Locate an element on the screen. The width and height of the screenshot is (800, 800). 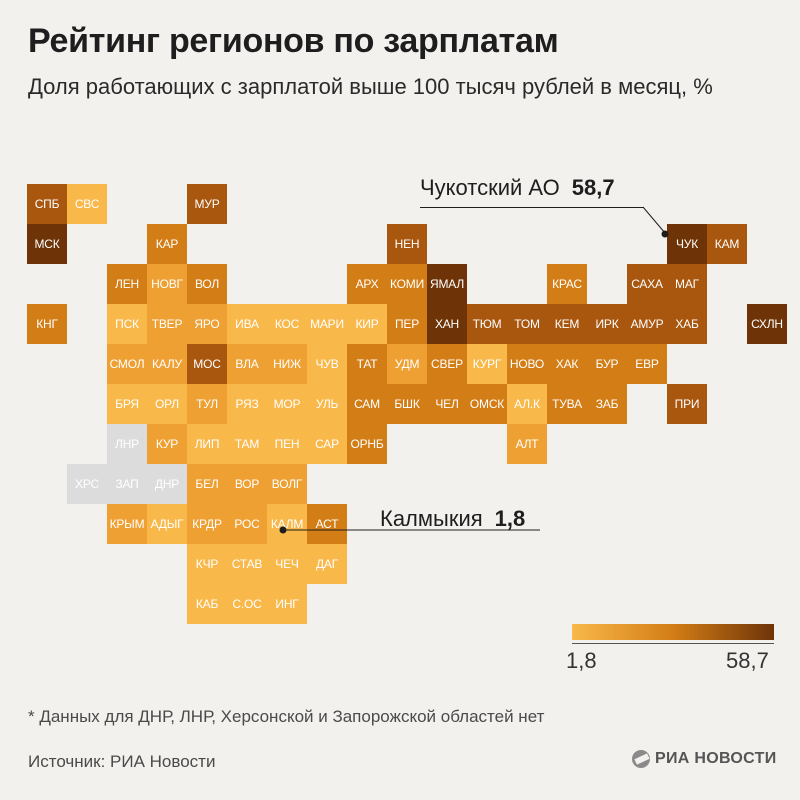
source-text: Источник: РИА Новости is located at coordinates (122, 761).